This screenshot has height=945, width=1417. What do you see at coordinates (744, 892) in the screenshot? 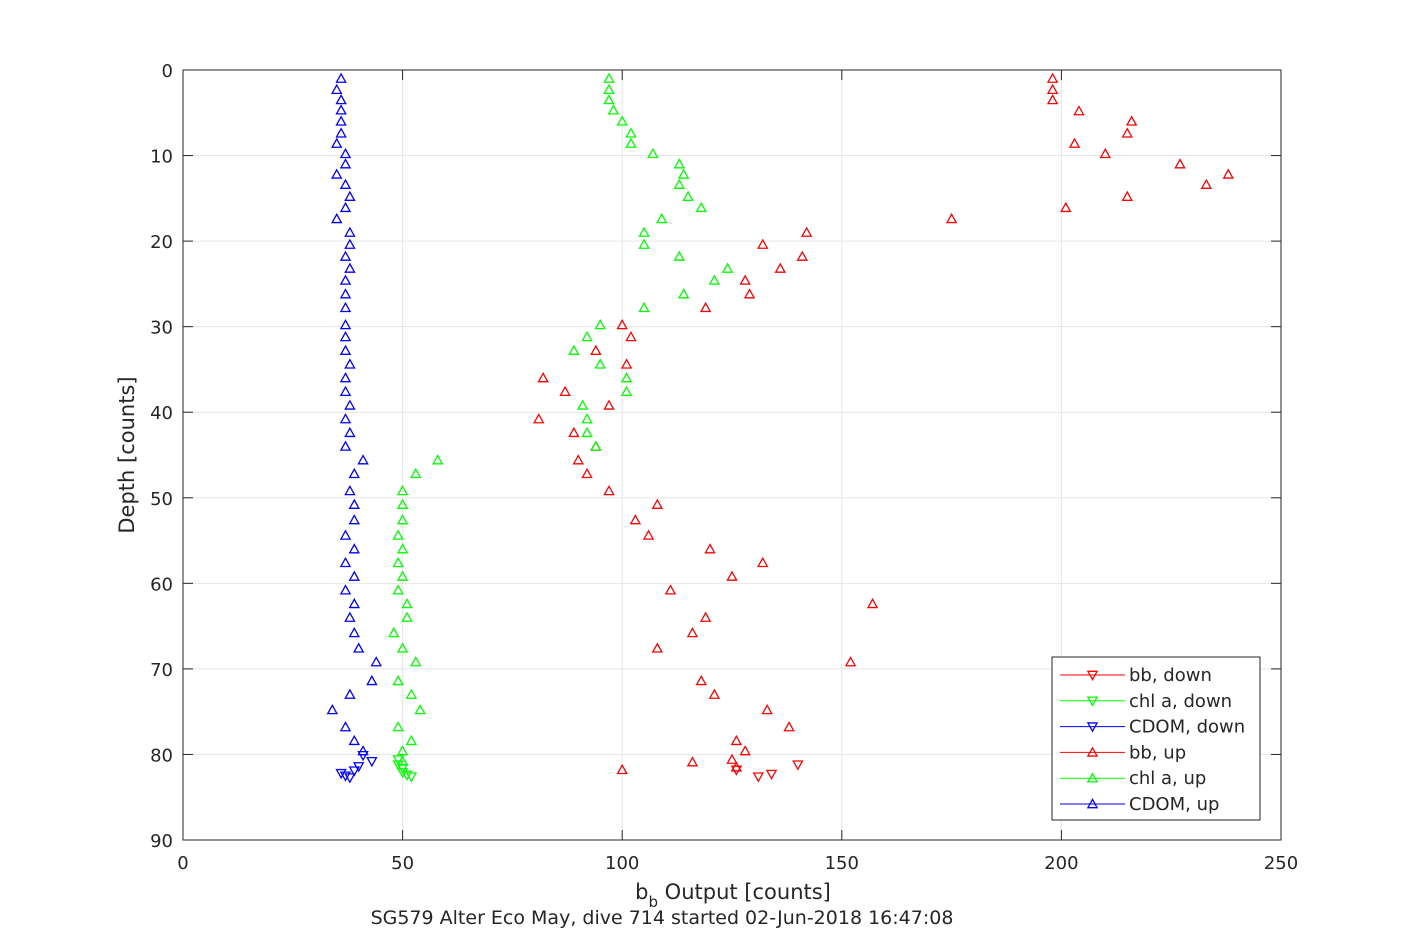
I see `x-axis-label-rest: Output [counts]` at bounding box center [744, 892].